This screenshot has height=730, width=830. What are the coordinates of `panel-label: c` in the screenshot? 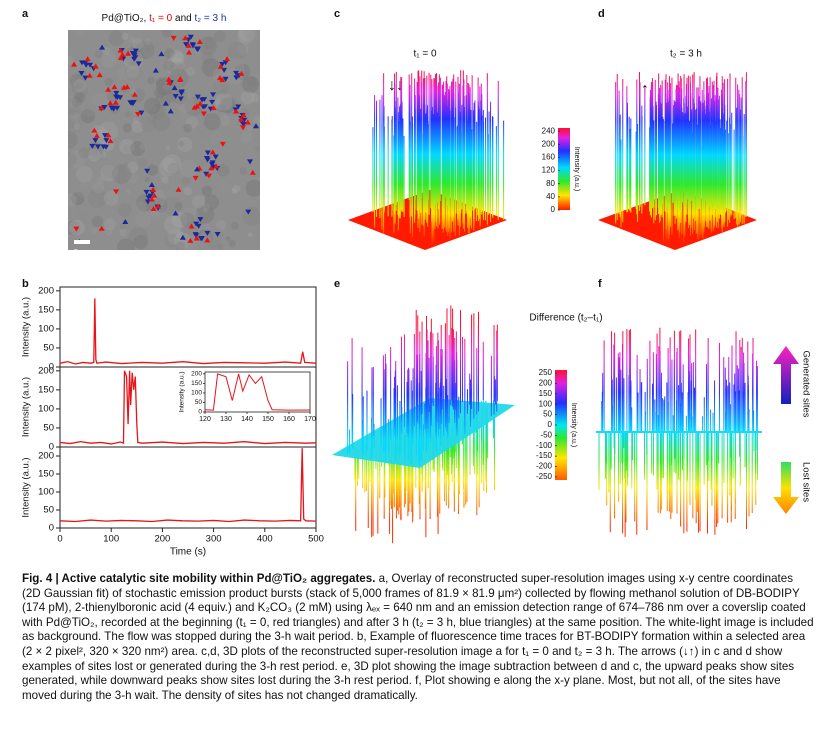 It's located at (337, 14).